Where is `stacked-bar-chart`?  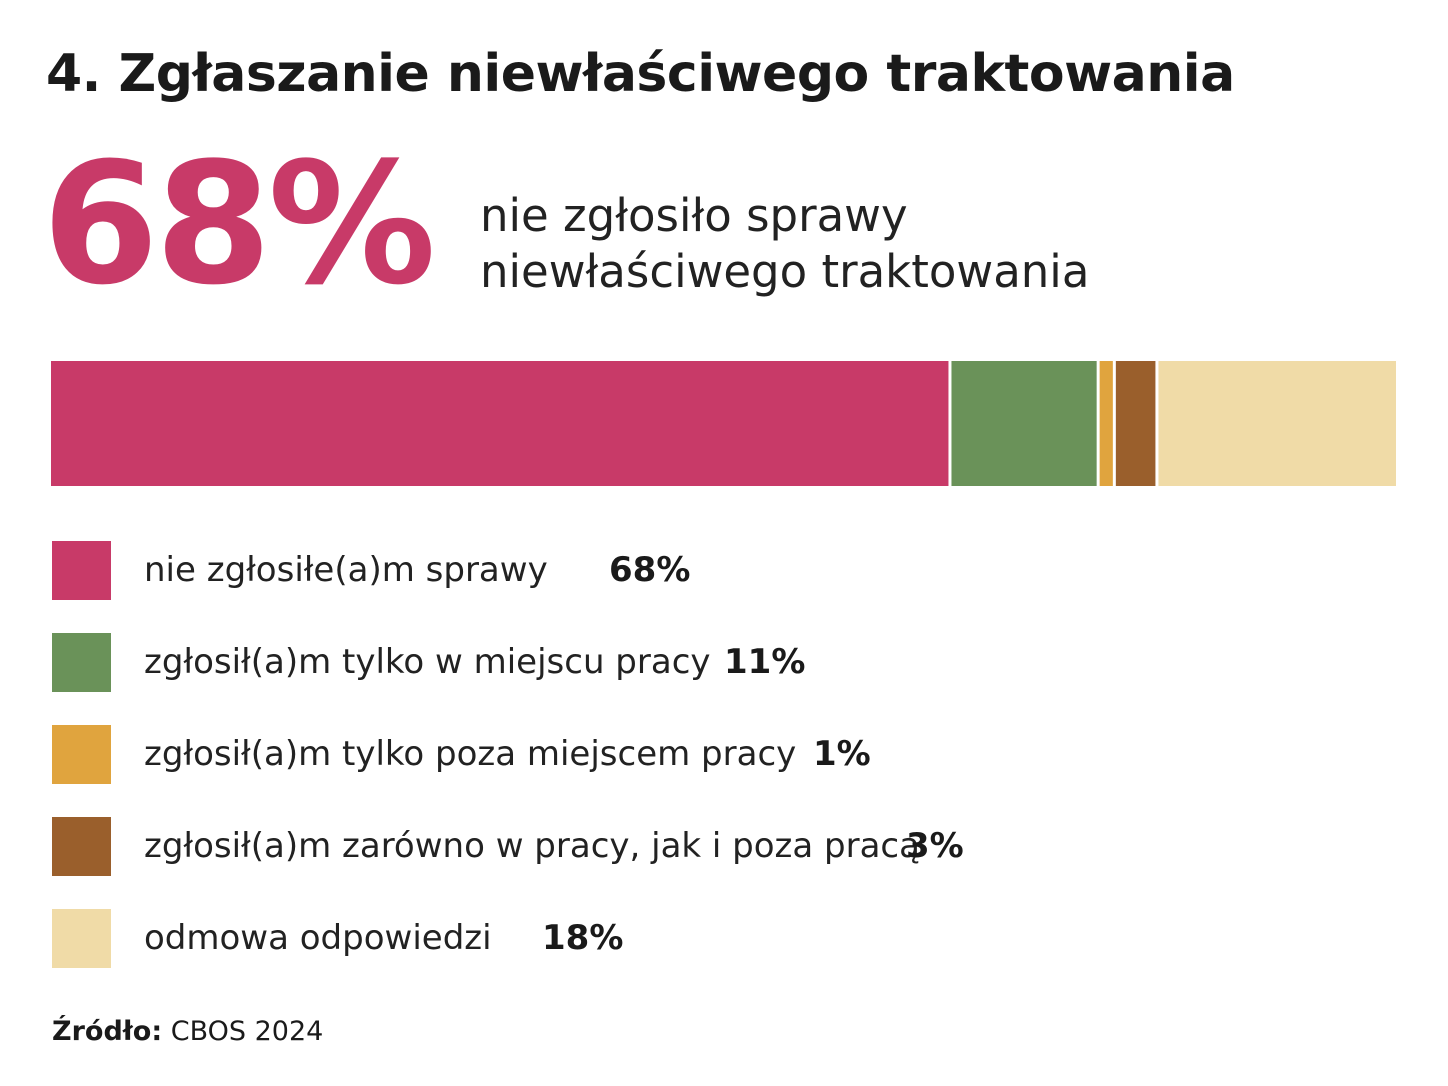 stacked-bar-chart is located at coordinates (723, 423).